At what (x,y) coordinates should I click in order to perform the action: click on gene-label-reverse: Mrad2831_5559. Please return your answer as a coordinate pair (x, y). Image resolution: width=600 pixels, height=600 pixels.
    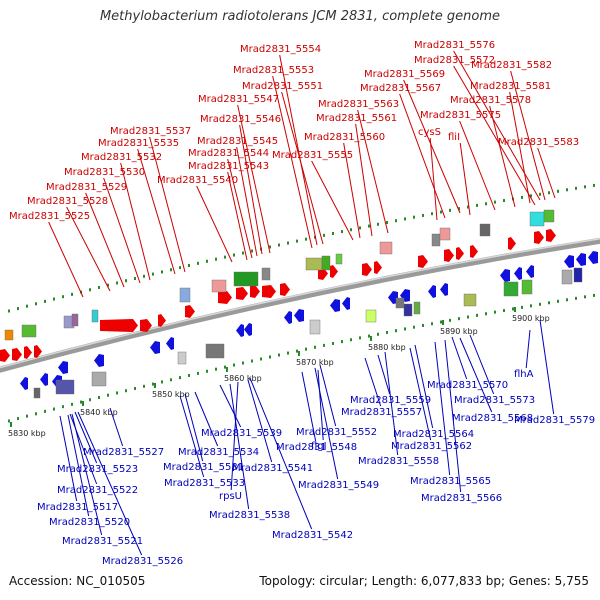
    Looking at the image, I should click on (390, 400).